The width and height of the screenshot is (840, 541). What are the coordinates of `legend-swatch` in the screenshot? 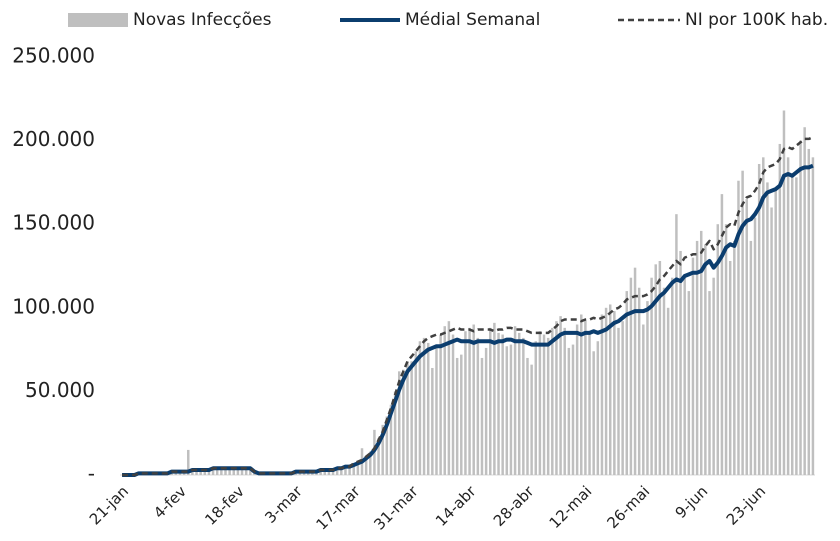 It's located at (98, 20).